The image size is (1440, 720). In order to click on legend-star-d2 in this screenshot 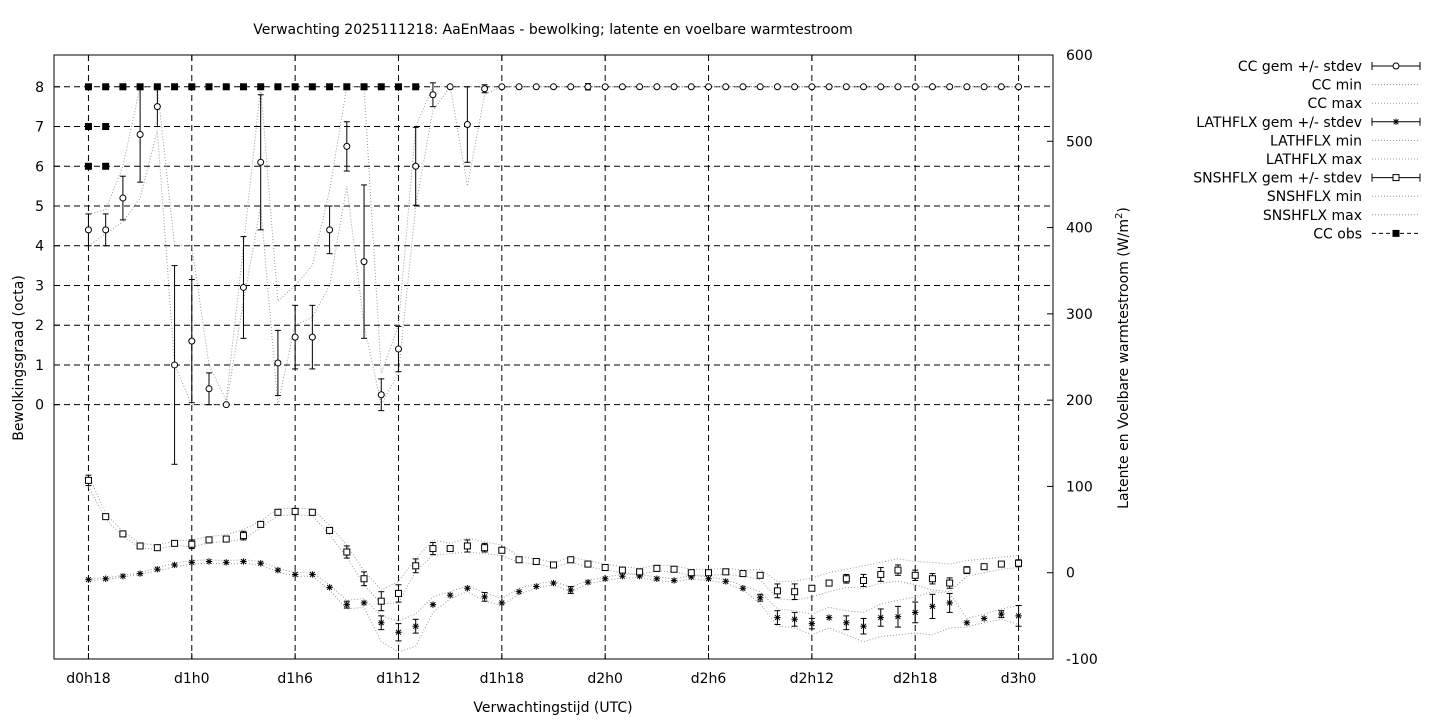, I will do `click(1396, 122)`.